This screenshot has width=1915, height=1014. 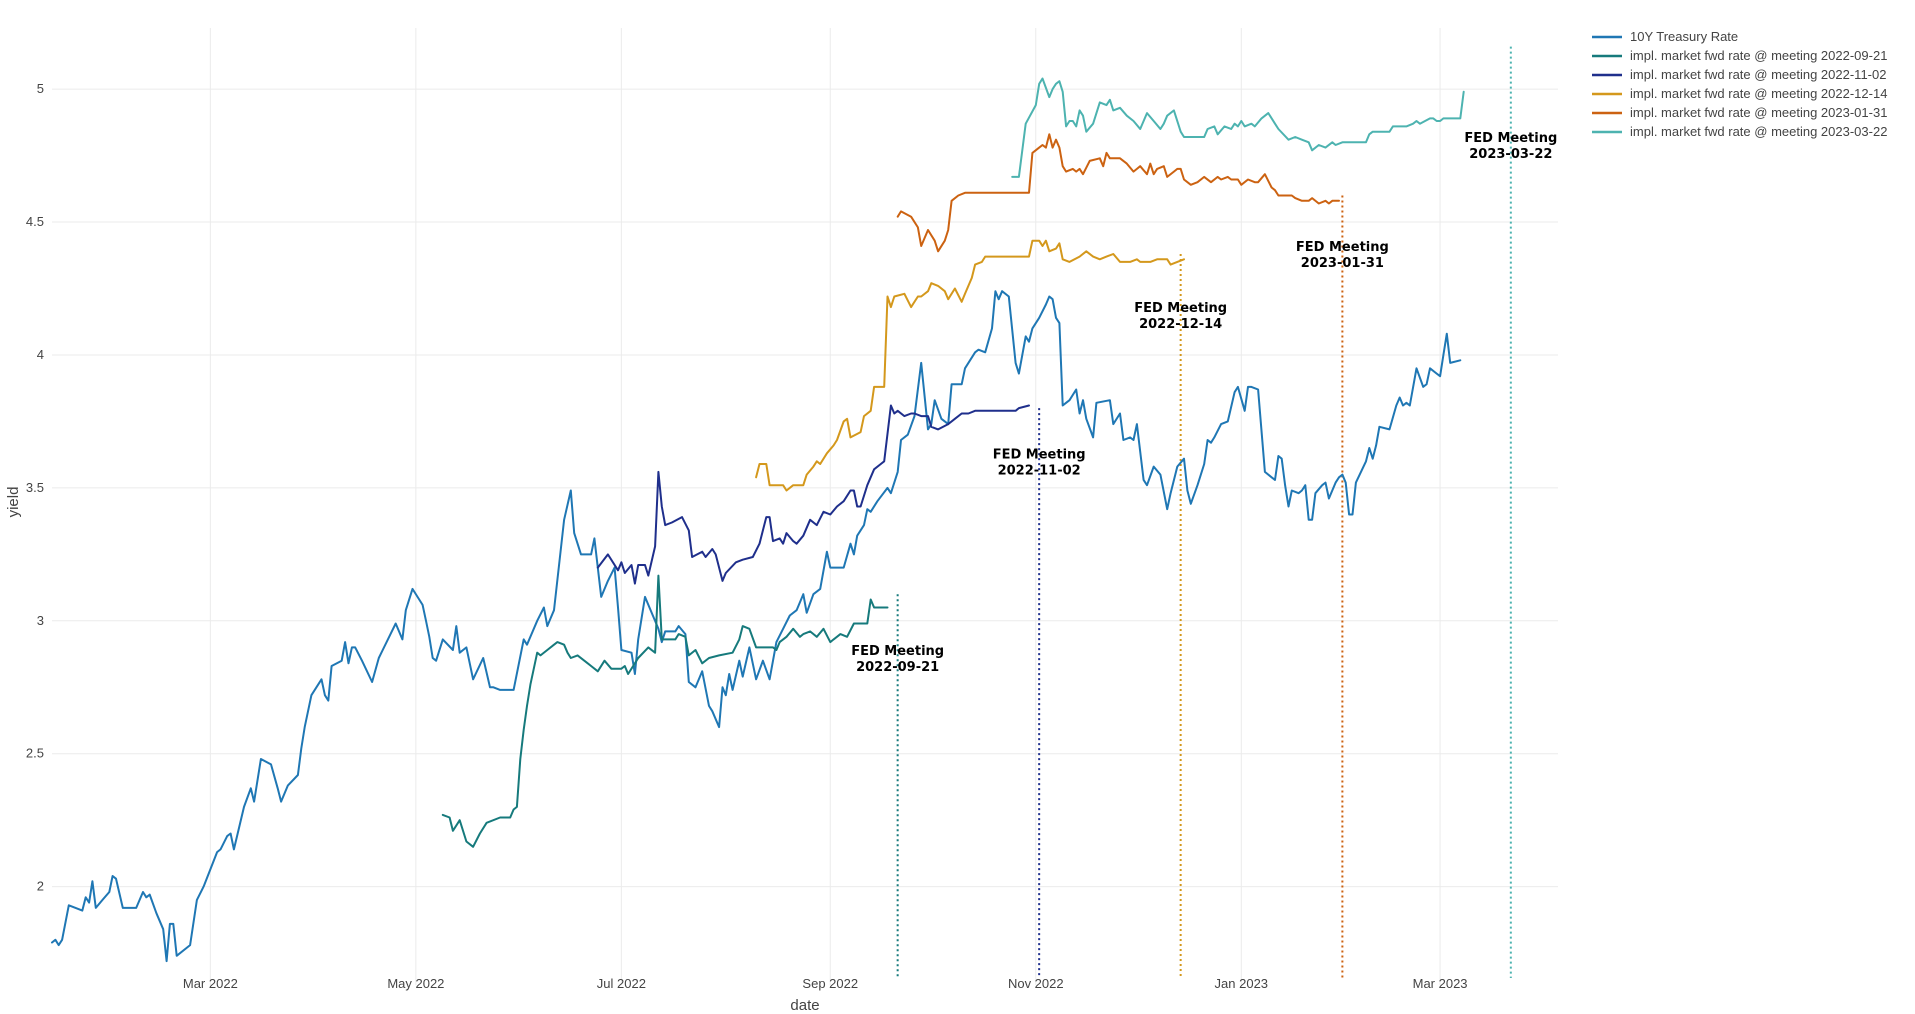 I want to click on y-tick-label: 4, so click(x=40, y=354).